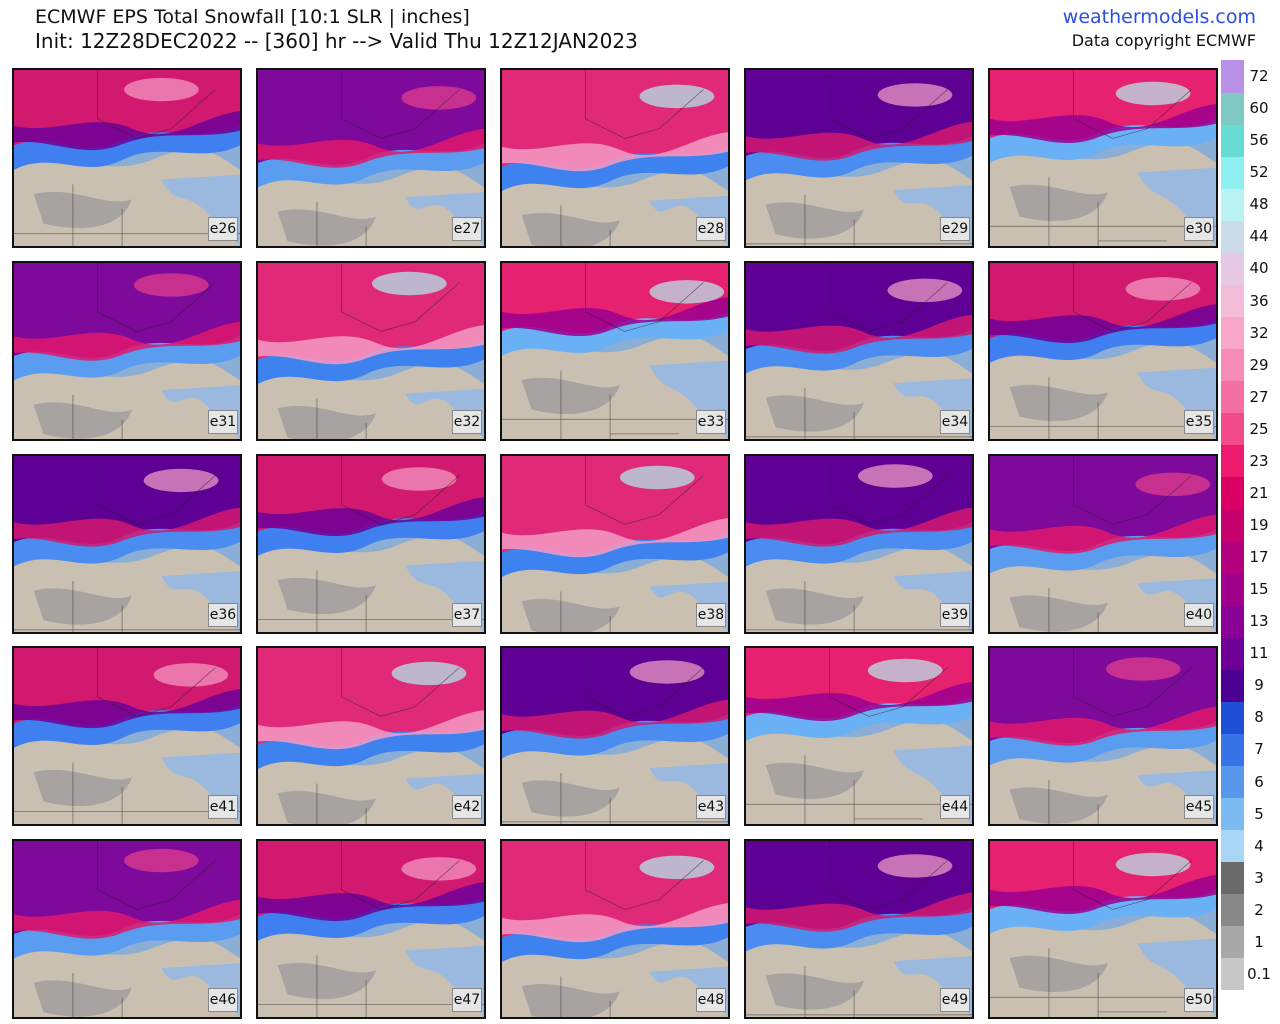 This screenshot has width=1280, height=1024. Describe the element at coordinates (127, 736) in the screenshot. I see `ensemble-member-panel: e41` at that location.